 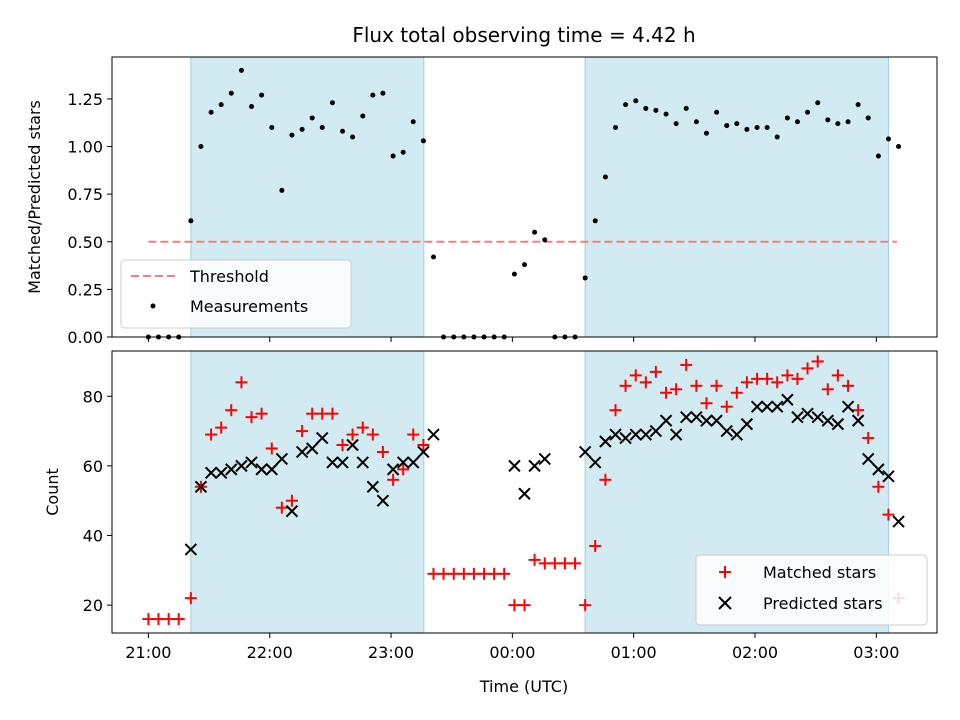 I want to click on top-y-tick-label: 1.00, so click(x=85, y=147).